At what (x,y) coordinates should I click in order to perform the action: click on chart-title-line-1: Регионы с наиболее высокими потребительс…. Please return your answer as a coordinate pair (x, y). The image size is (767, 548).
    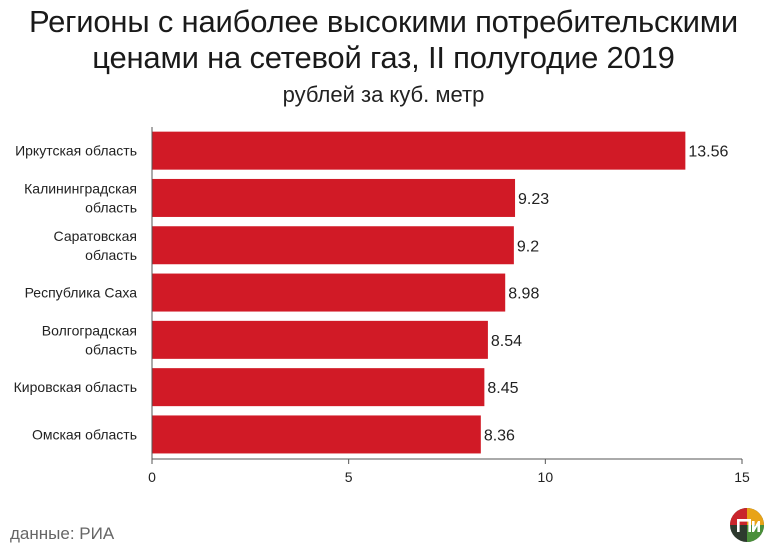
    Looking at the image, I should click on (383, 21).